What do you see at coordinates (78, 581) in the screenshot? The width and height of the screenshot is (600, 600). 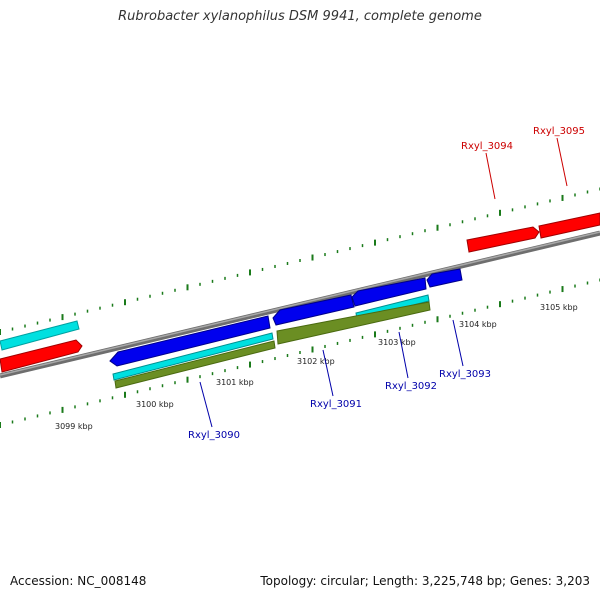 I see `accession-text: Accession: NC_008148` at bounding box center [78, 581].